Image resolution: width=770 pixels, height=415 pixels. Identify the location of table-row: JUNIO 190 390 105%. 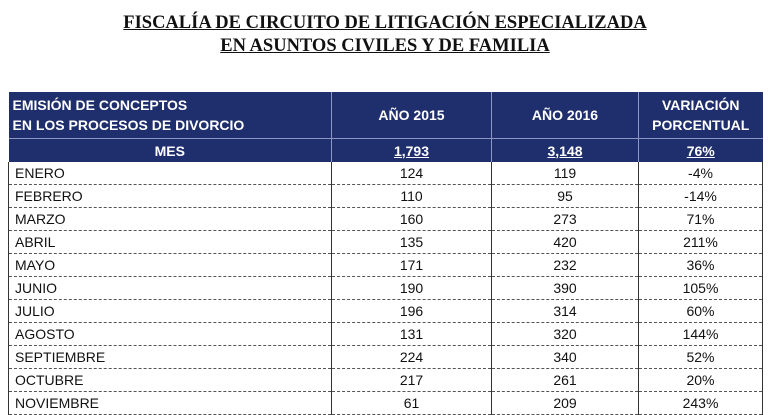
(385, 288).